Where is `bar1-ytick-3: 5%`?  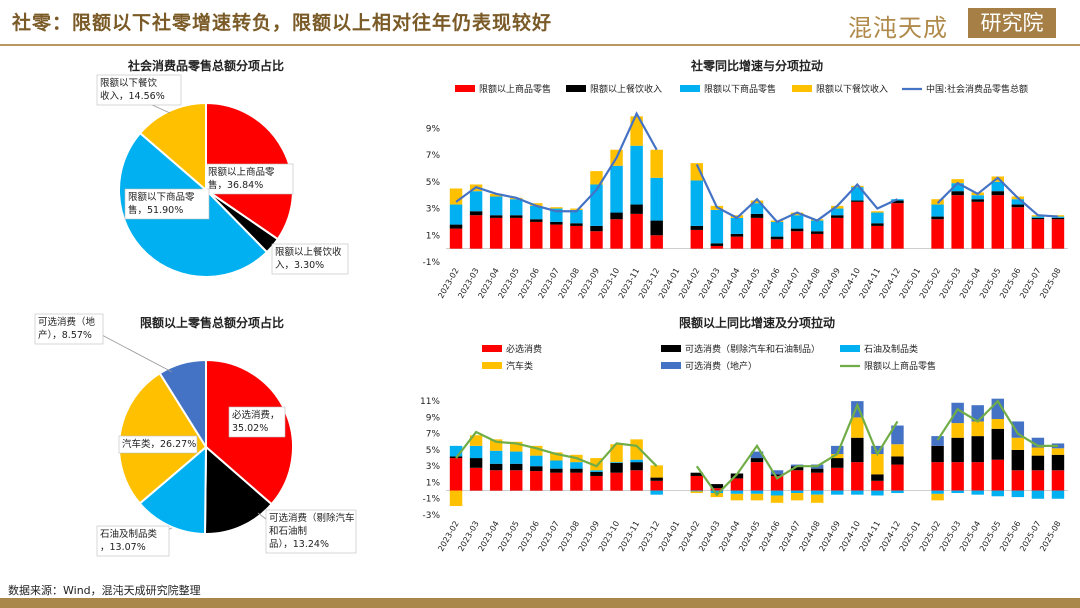 bar1-ytick-3: 5% is located at coordinates (433, 183).